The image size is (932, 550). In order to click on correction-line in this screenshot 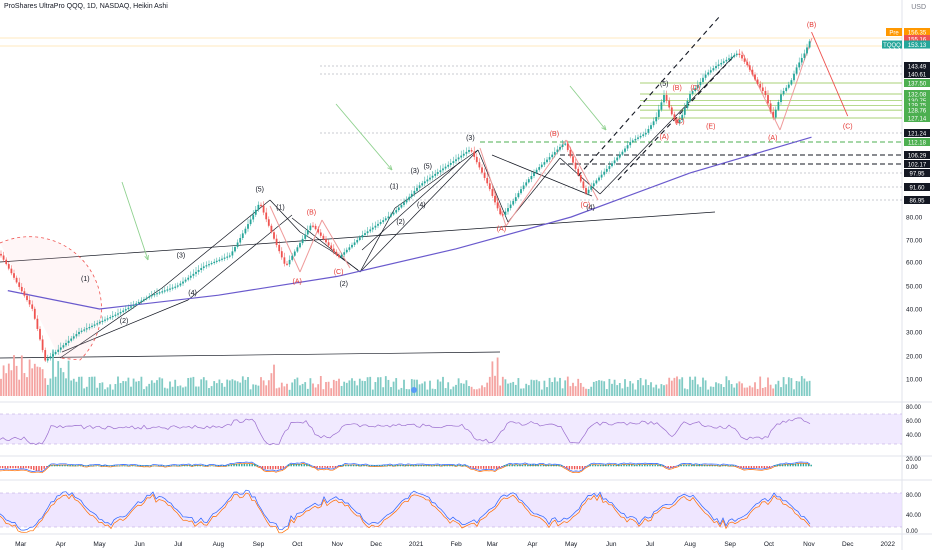, I will do `click(336, 244)`.